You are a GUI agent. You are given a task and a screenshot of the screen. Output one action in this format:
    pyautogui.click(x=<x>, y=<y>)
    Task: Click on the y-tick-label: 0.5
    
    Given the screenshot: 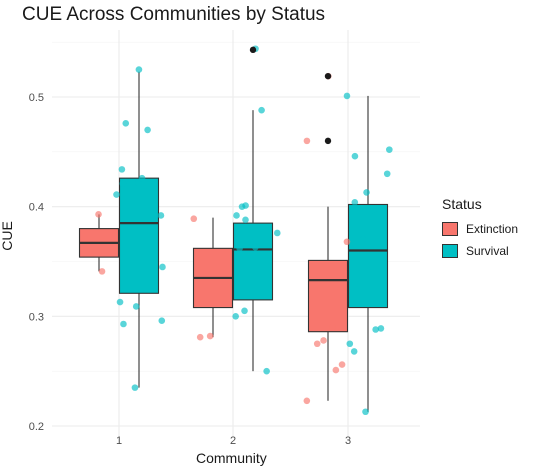 What is the action you would take?
    pyautogui.click(x=36, y=98)
    